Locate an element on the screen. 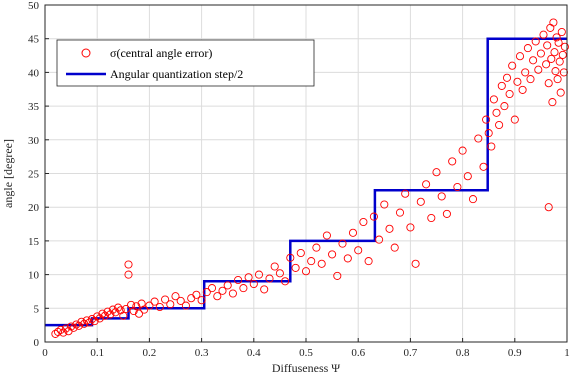 The width and height of the screenshot is (580, 383). x-tick-label: 0.1 is located at coordinates (97, 353).